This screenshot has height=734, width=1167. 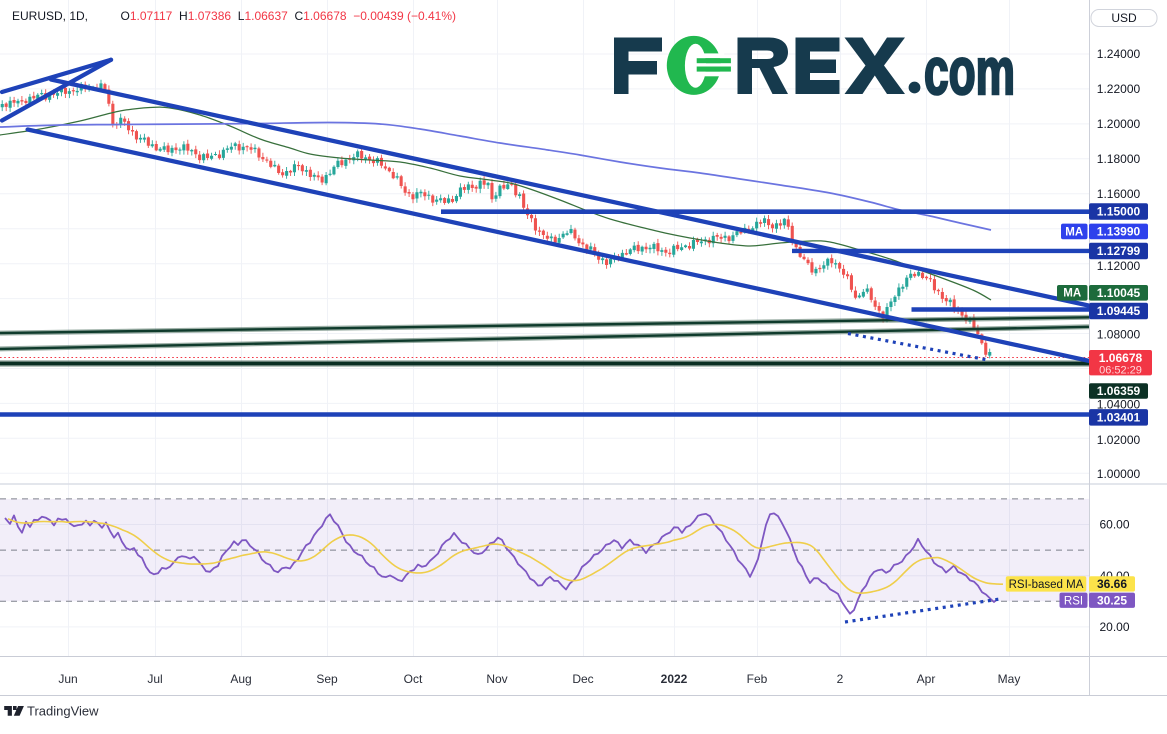 I want to click on svg-text: 36.66, so click(x=1112, y=584).